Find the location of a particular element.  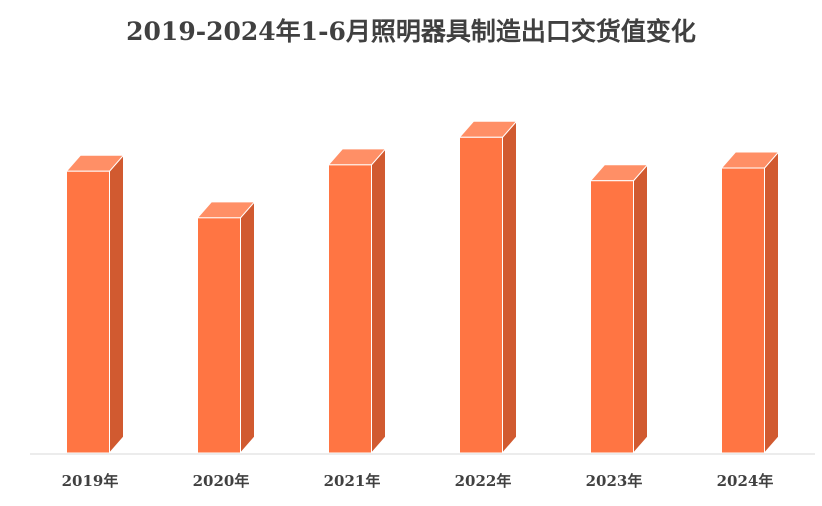

x-tick-label: 2024年 is located at coordinates (745, 481).